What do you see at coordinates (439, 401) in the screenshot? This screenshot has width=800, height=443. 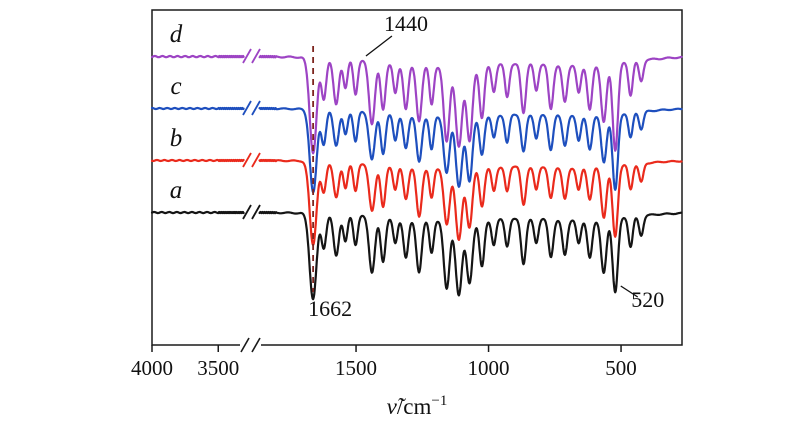 I see `x-axis-label-superscript: −1` at bounding box center [439, 401].